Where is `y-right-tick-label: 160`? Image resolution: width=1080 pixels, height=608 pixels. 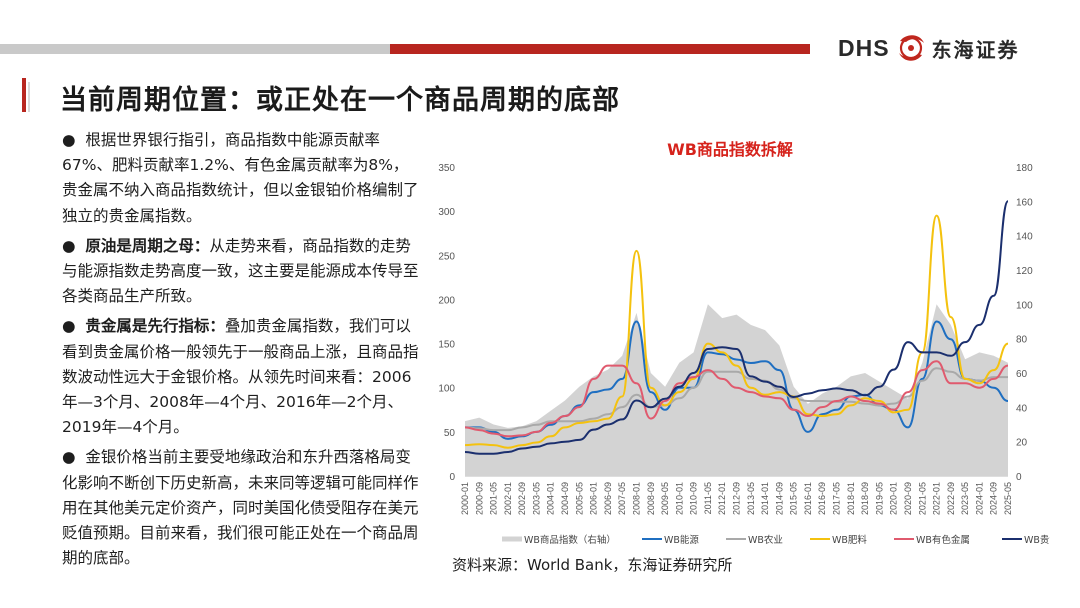 y-right-tick-label: 160 is located at coordinates (1024, 202).